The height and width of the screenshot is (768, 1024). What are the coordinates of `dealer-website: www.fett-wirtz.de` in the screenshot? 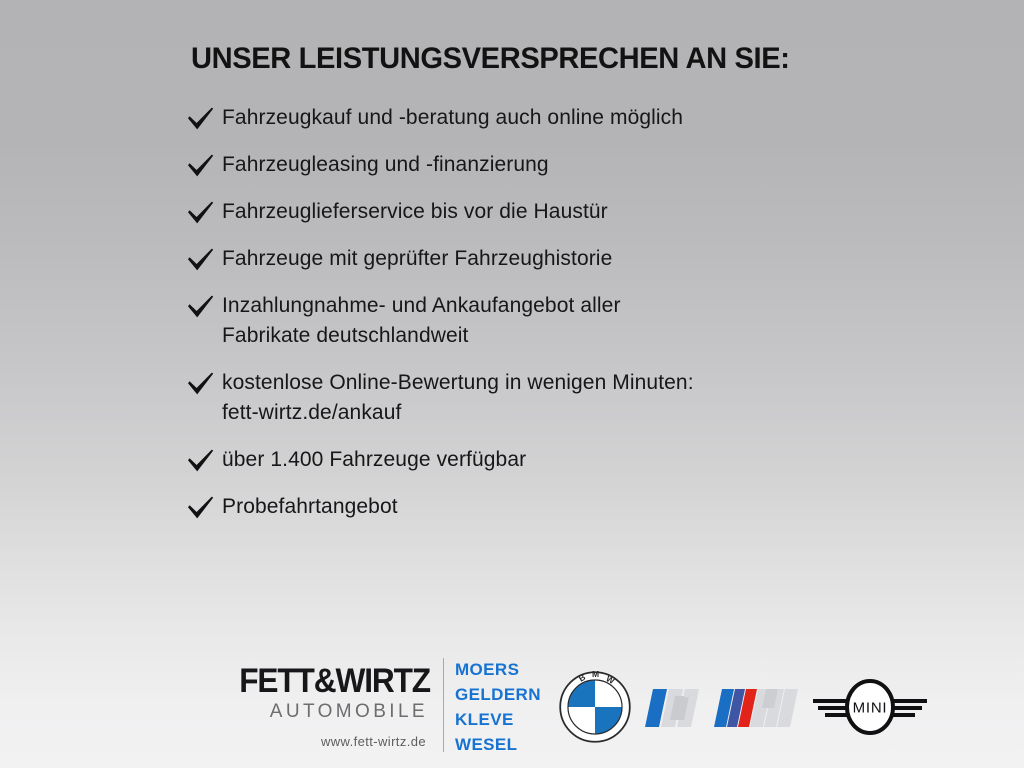 It's located at (373, 741).